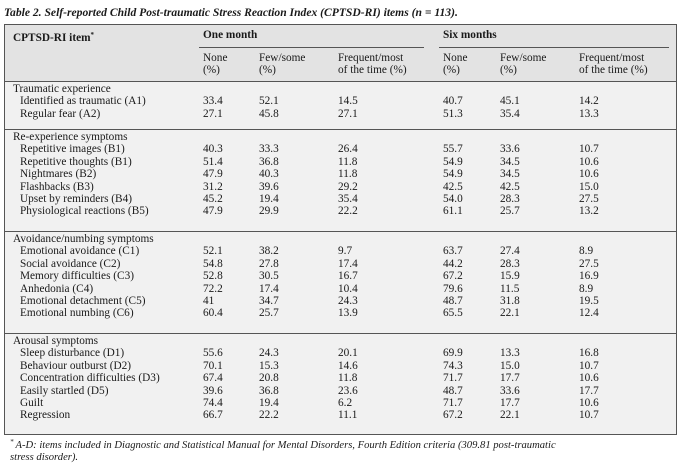  I want to click on row-value: 67.4, so click(213, 378).